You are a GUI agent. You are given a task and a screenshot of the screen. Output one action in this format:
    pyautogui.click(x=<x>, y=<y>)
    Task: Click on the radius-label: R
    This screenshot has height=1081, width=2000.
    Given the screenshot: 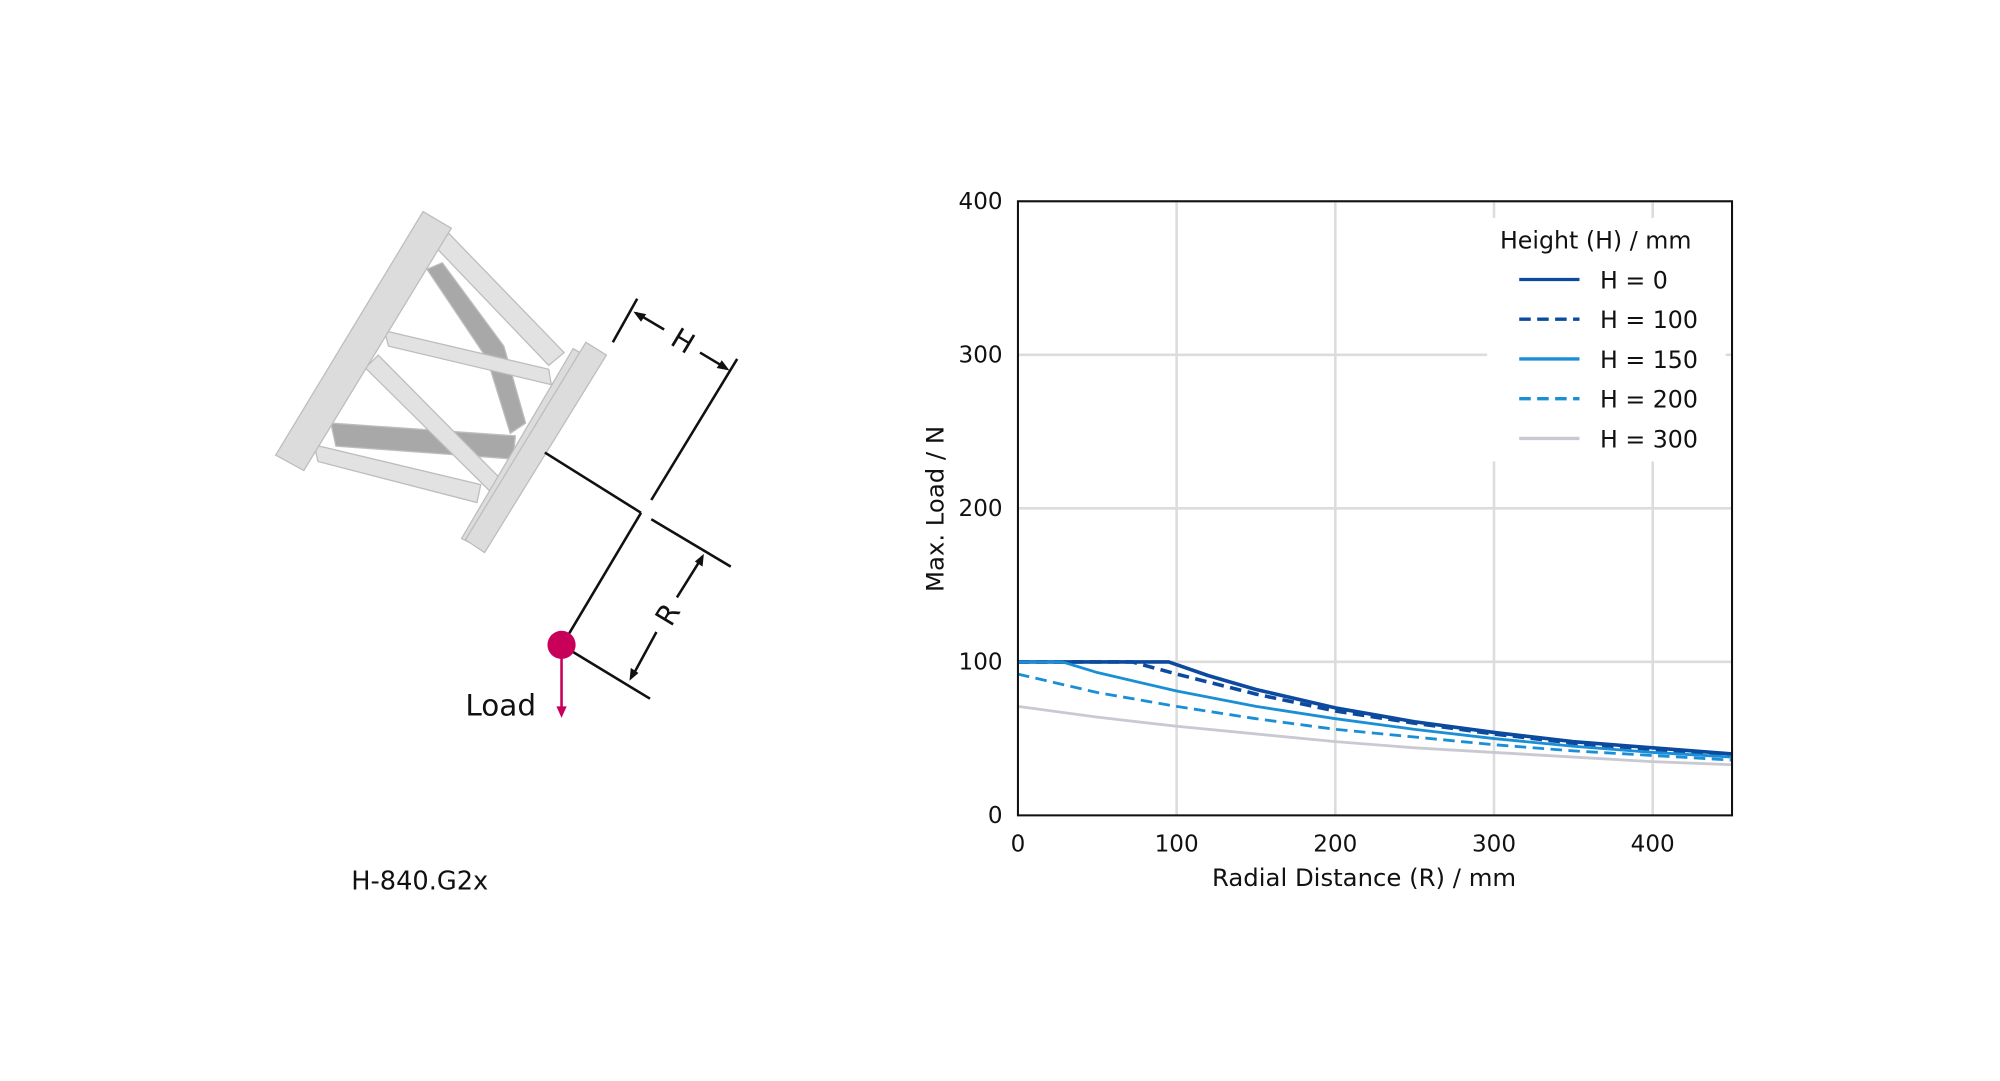 What is the action you would take?
    pyautogui.click(x=668, y=615)
    